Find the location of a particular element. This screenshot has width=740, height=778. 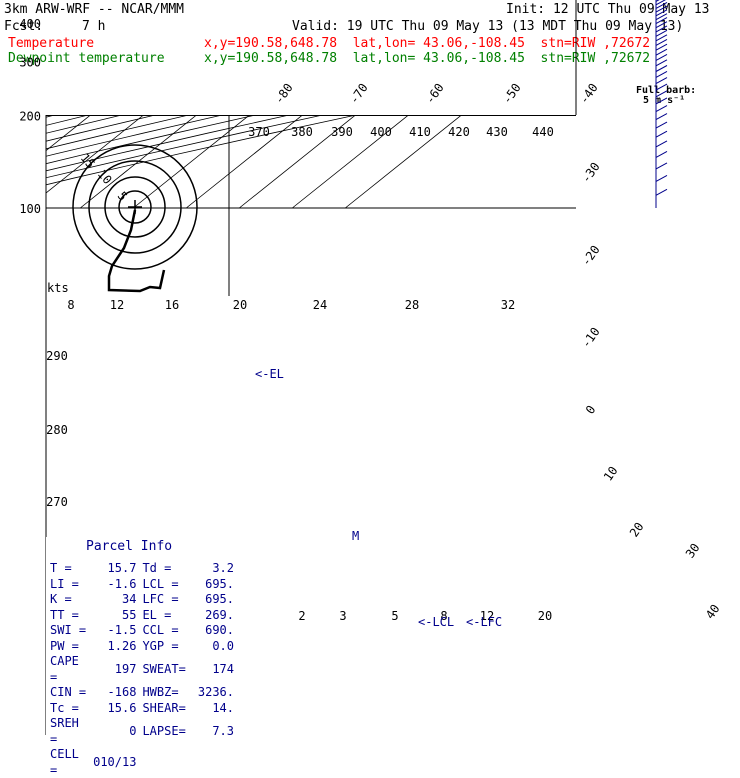

mixing-ratio-low-label: 8 is located at coordinates (443, 616).